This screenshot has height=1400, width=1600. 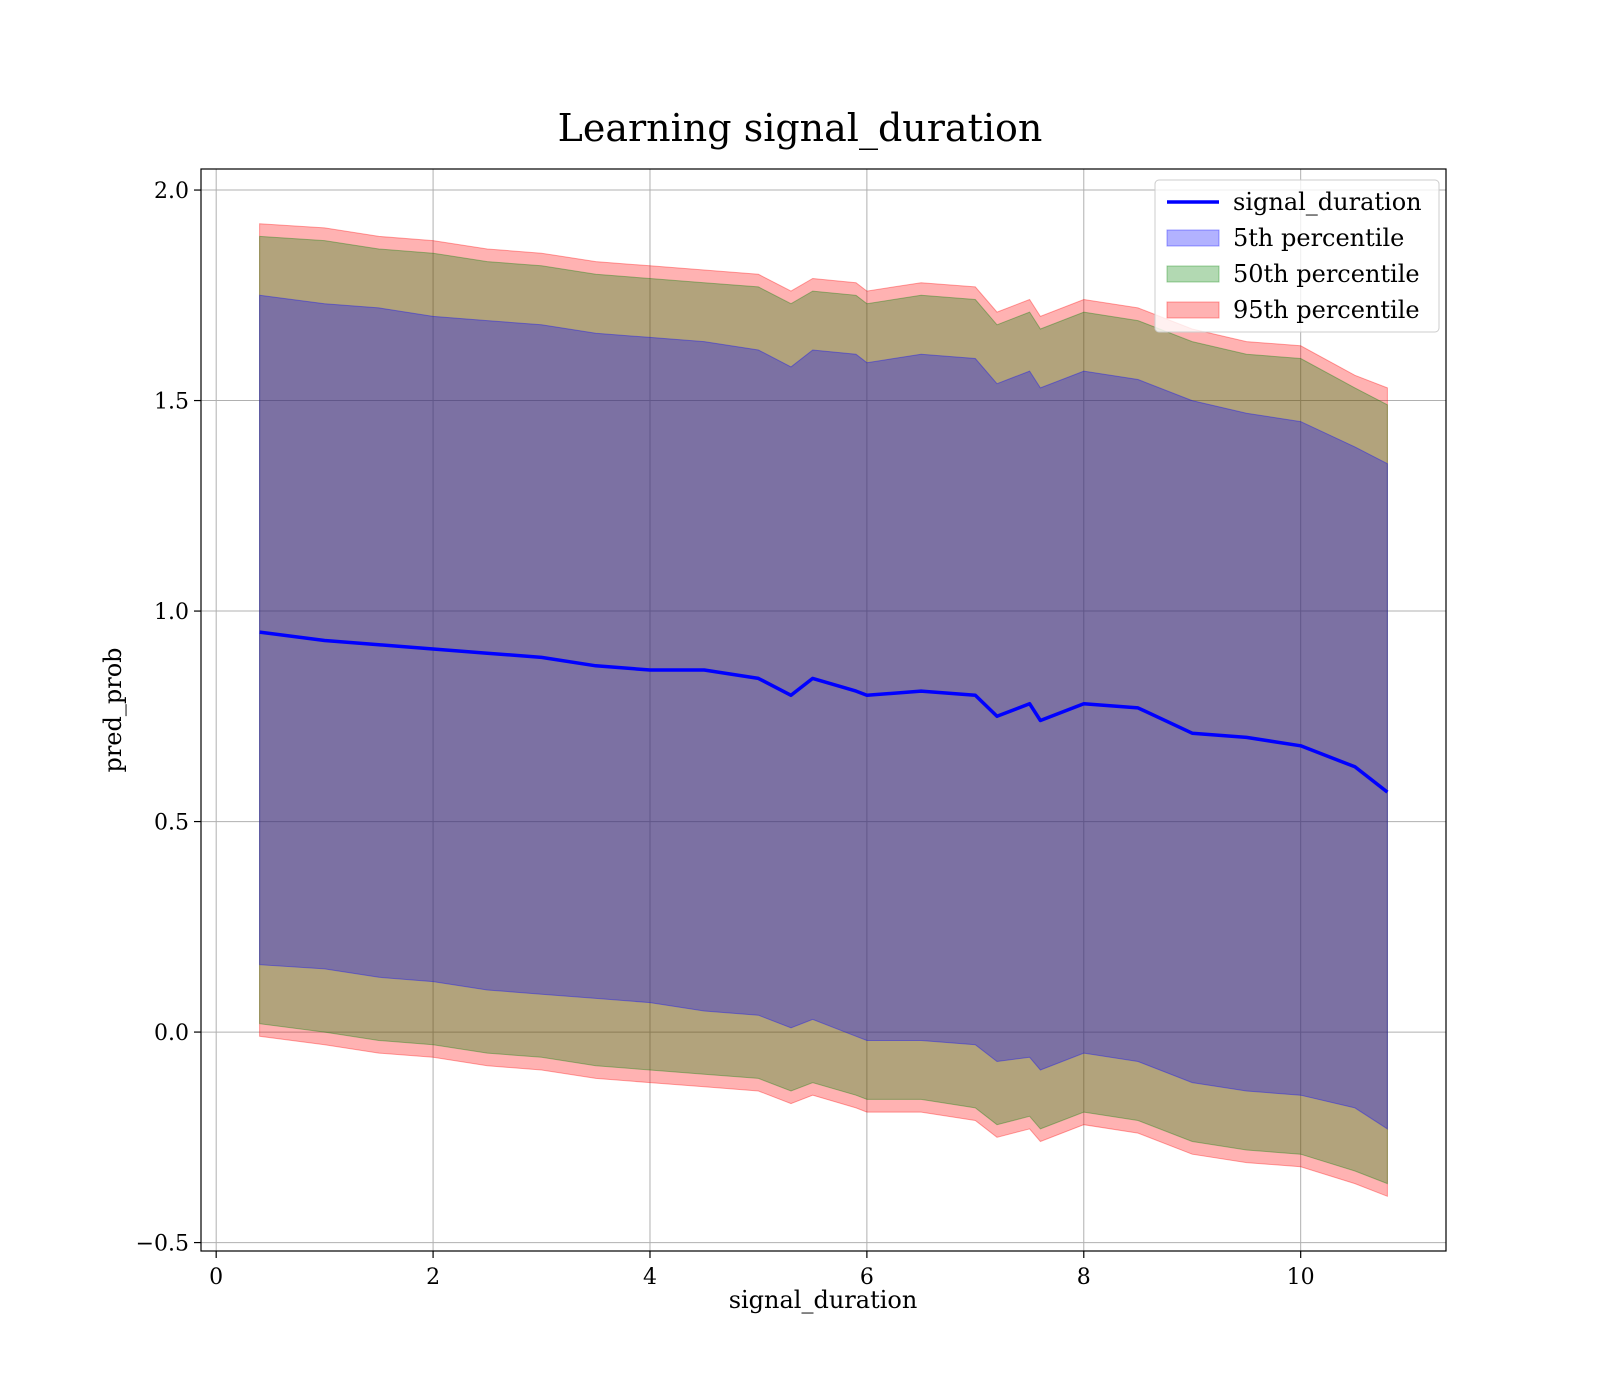 I want to click on y-tick-label: 2.0, so click(x=171, y=191).